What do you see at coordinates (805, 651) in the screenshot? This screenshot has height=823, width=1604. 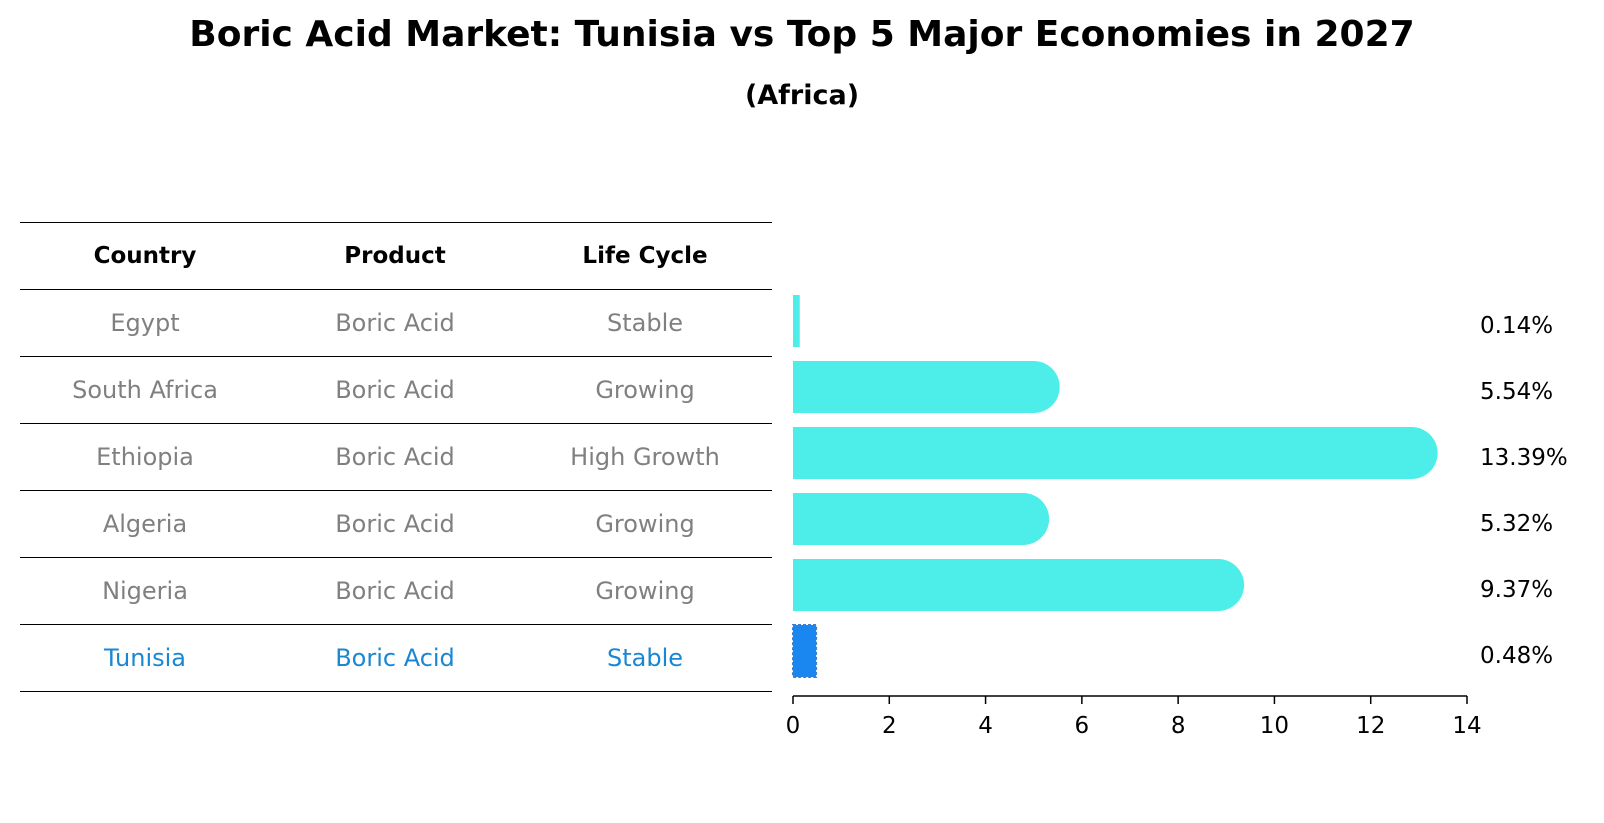 I see `bar-tunisia` at bounding box center [805, 651].